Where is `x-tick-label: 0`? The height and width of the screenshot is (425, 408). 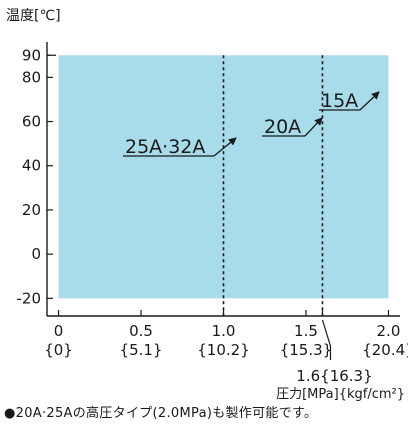
x-tick-label: 0 is located at coordinates (59, 331).